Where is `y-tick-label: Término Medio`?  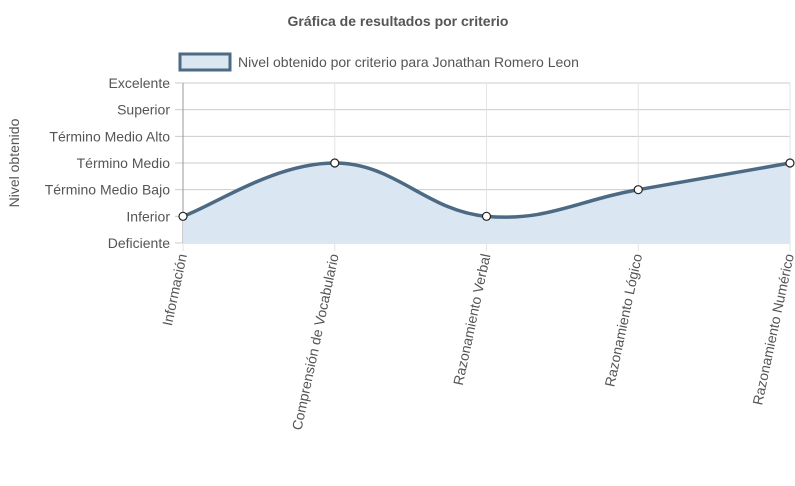
y-tick-label: Término Medio is located at coordinates (124, 163).